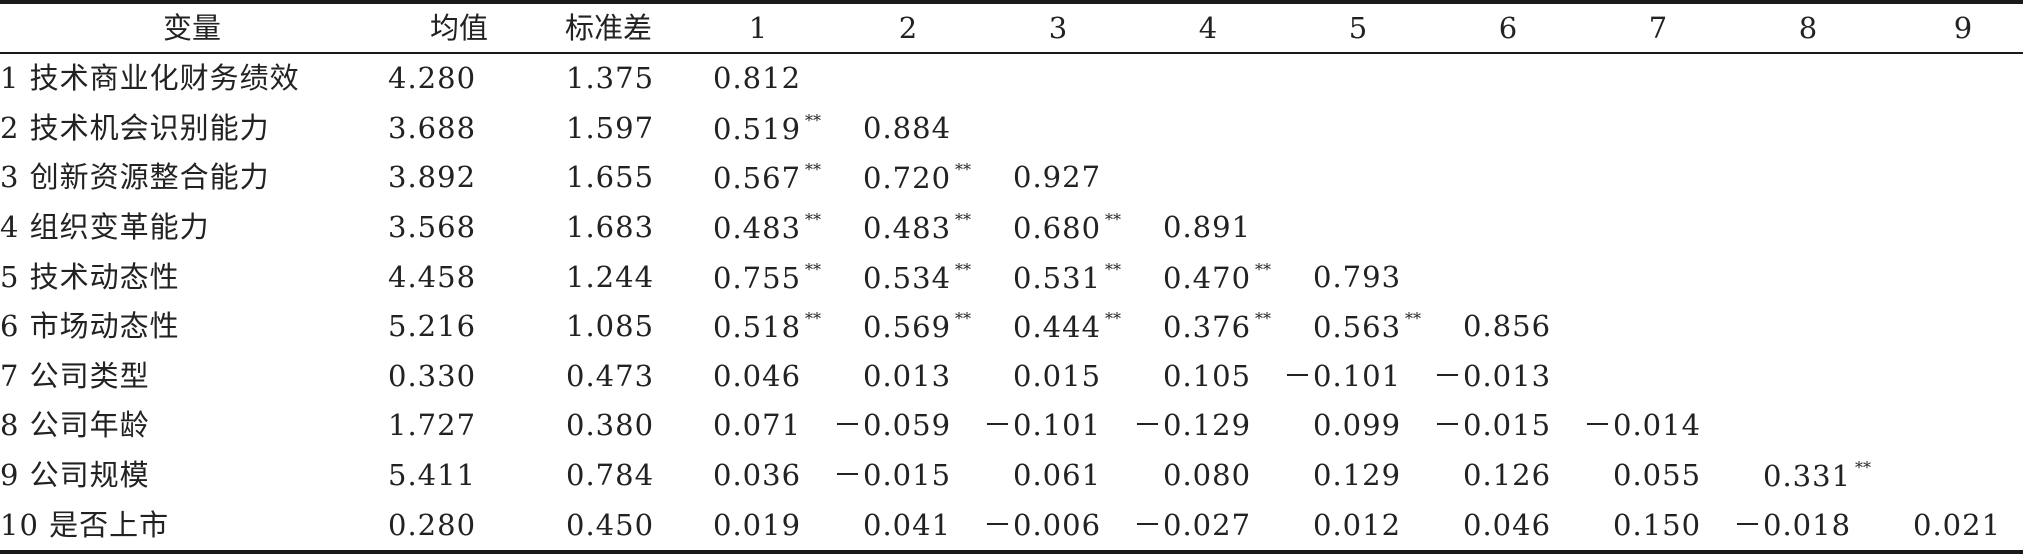 Image resolution: width=2023 pixels, height=554 pixels. I want to click on correlation-cell: 0.531 **, so click(1058, 277).